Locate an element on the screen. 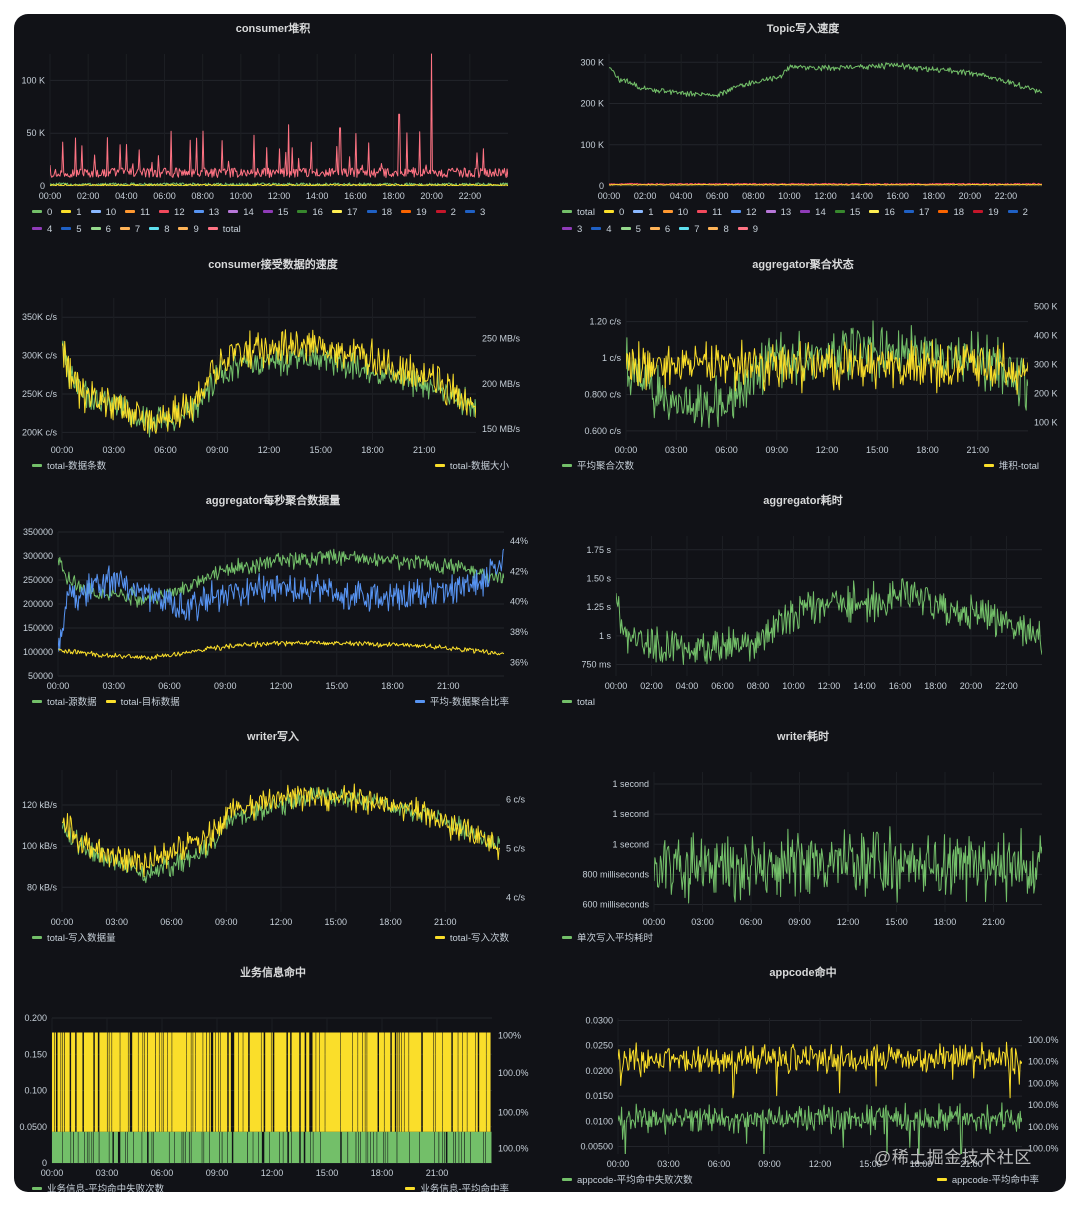 The image size is (1080, 1206). legend-item: appcode-平均命中率 is located at coordinates (987, 1180).